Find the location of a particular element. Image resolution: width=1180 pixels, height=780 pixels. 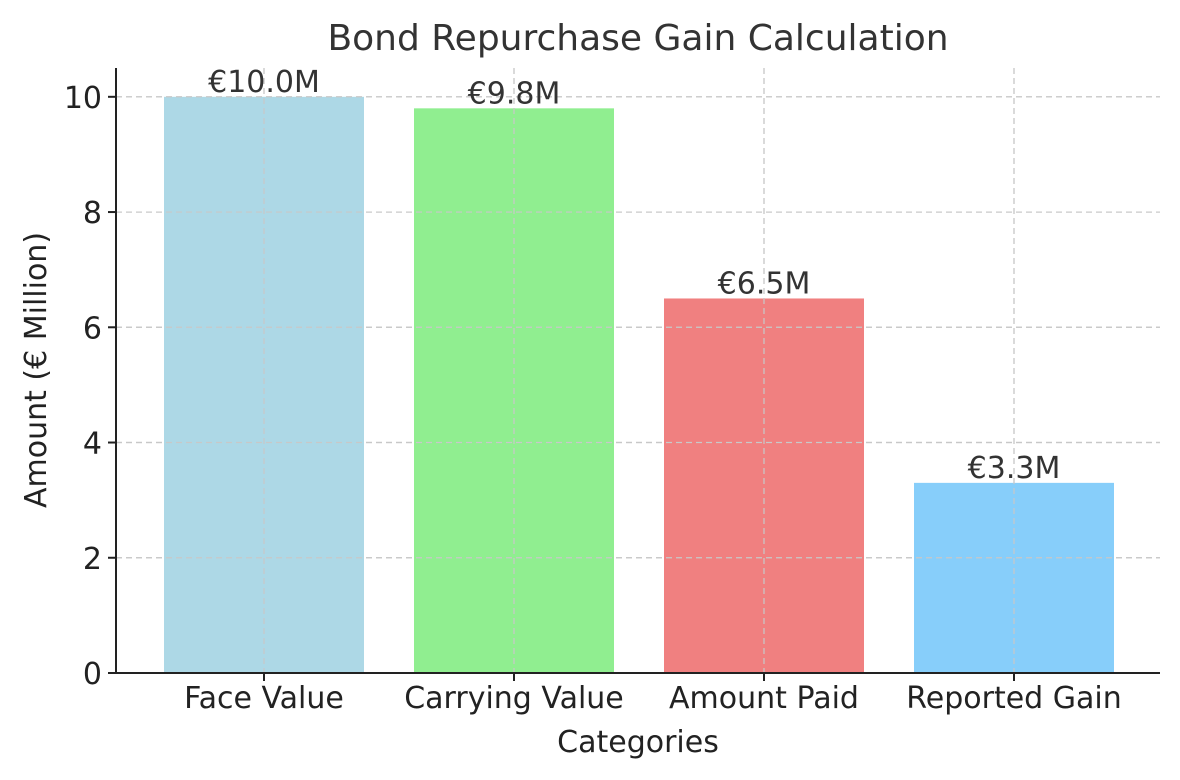

y-tick-label: 2 is located at coordinates (92, 559).